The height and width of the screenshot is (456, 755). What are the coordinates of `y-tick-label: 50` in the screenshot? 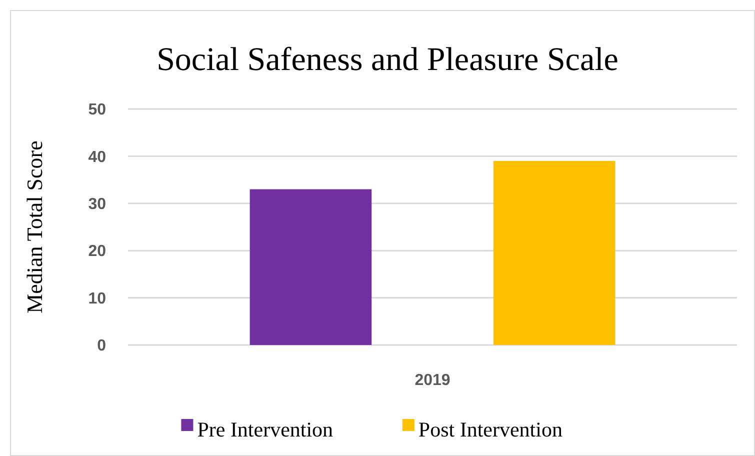 It's located at (97, 110).